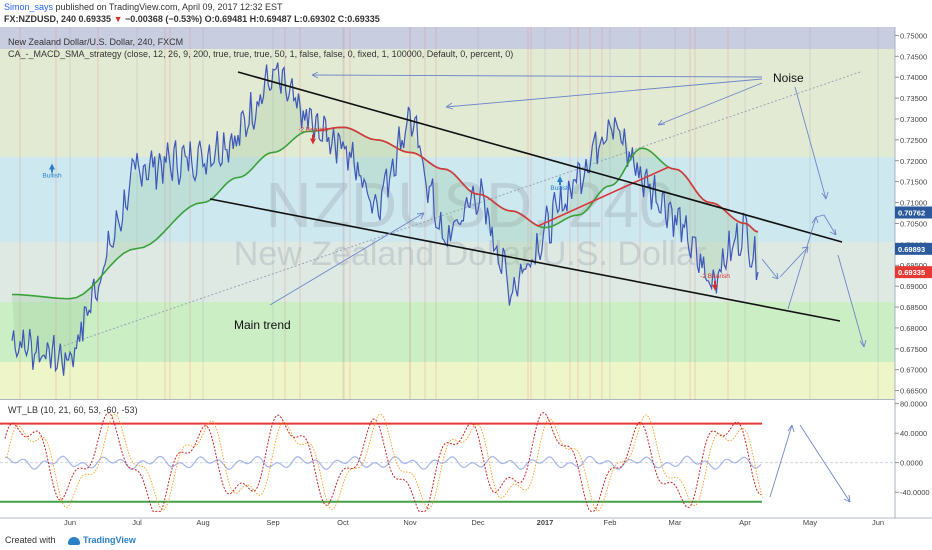 Image resolution: width=932 pixels, height=550 pixels. I want to click on author-link: Simon_says, so click(29, 7).